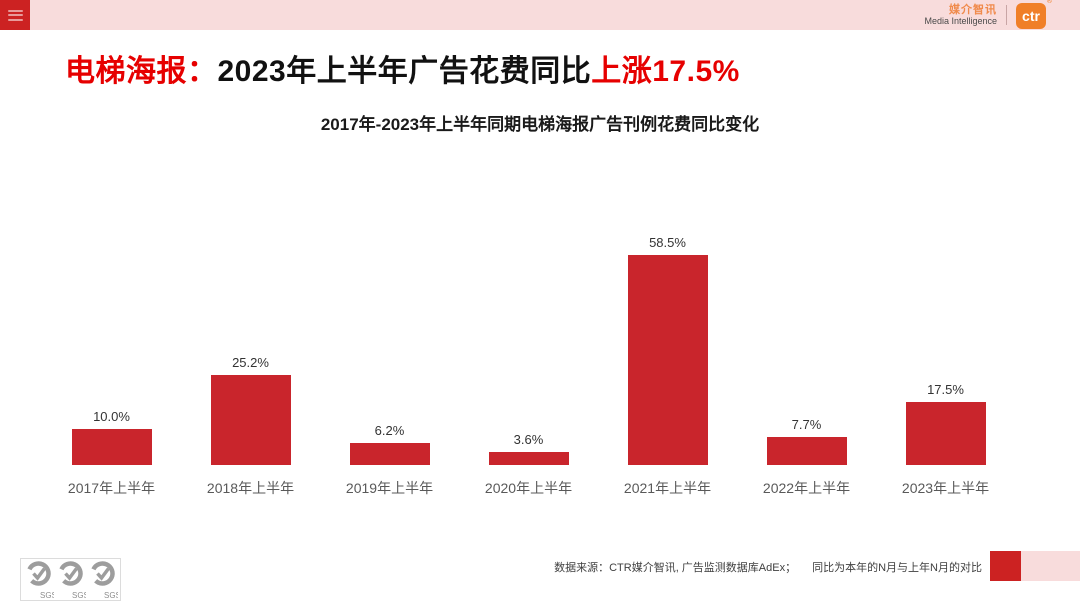 Image resolution: width=1080 pixels, height=608 pixels. I want to click on x-axis-label: 2021年上半年, so click(667, 488).